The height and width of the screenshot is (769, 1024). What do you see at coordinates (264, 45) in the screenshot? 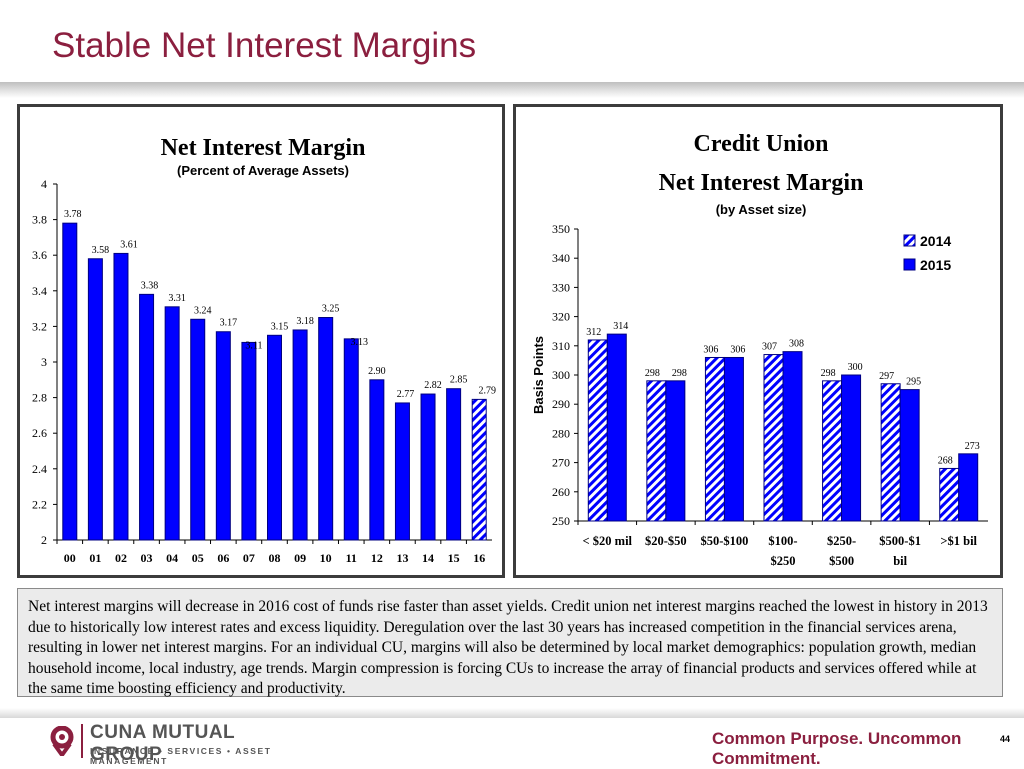
I see `slide-title: Stable Net Interest Margins` at bounding box center [264, 45].